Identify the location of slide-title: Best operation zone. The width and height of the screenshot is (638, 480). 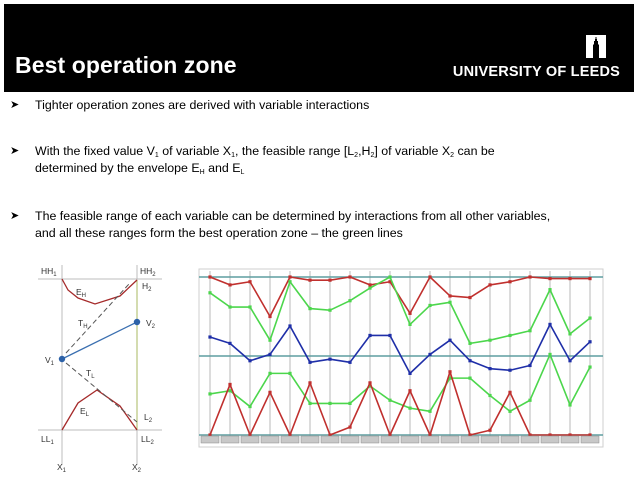
(126, 65).